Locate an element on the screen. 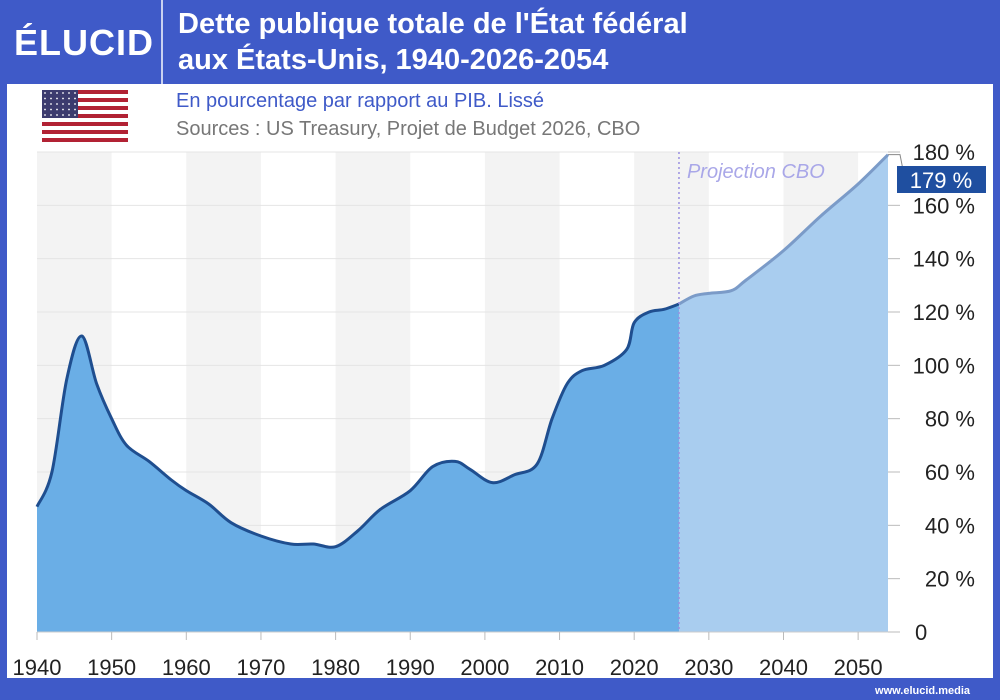  projection-area is located at coordinates (783, 393).